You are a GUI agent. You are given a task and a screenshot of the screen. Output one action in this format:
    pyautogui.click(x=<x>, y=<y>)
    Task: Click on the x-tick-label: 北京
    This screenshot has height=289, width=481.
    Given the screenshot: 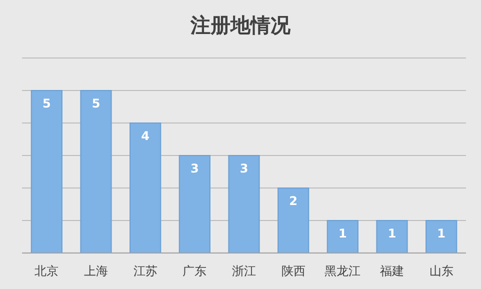 What is the action you would take?
    pyautogui.click(x=46, y=271)
    